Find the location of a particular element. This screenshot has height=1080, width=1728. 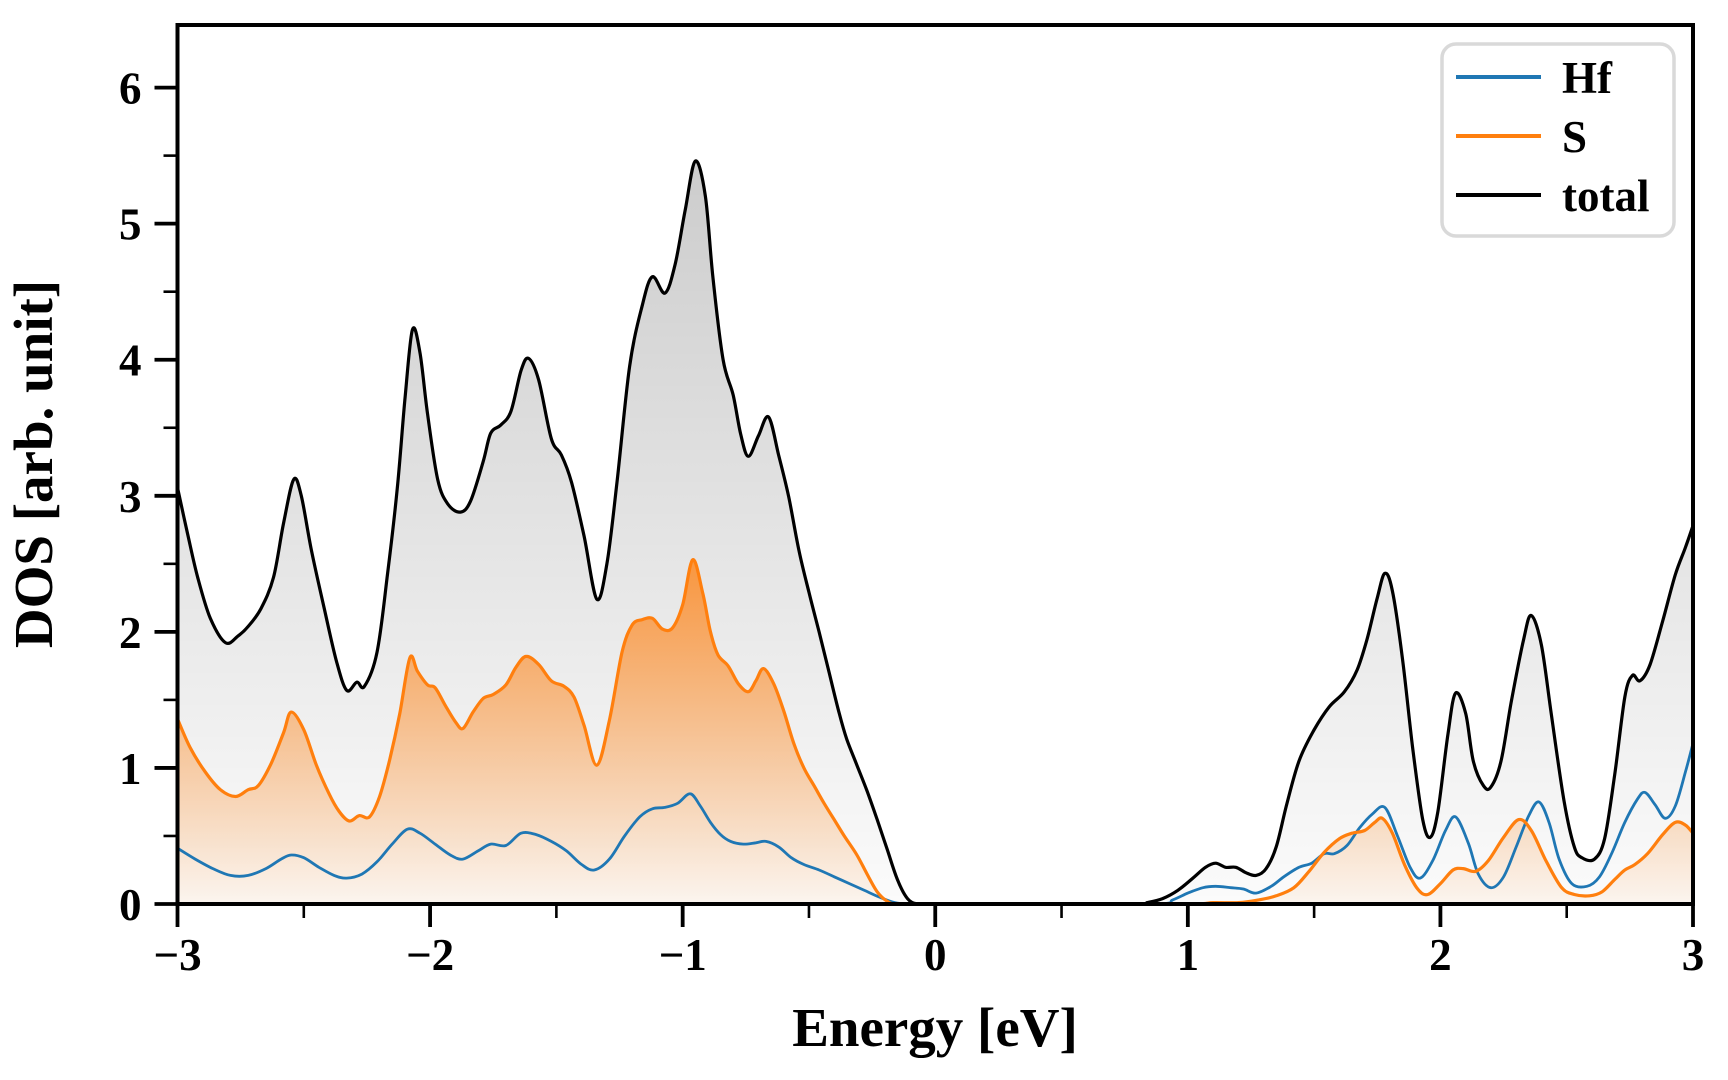

x-tick-label: 3 is located at coordinates (1693, 955).